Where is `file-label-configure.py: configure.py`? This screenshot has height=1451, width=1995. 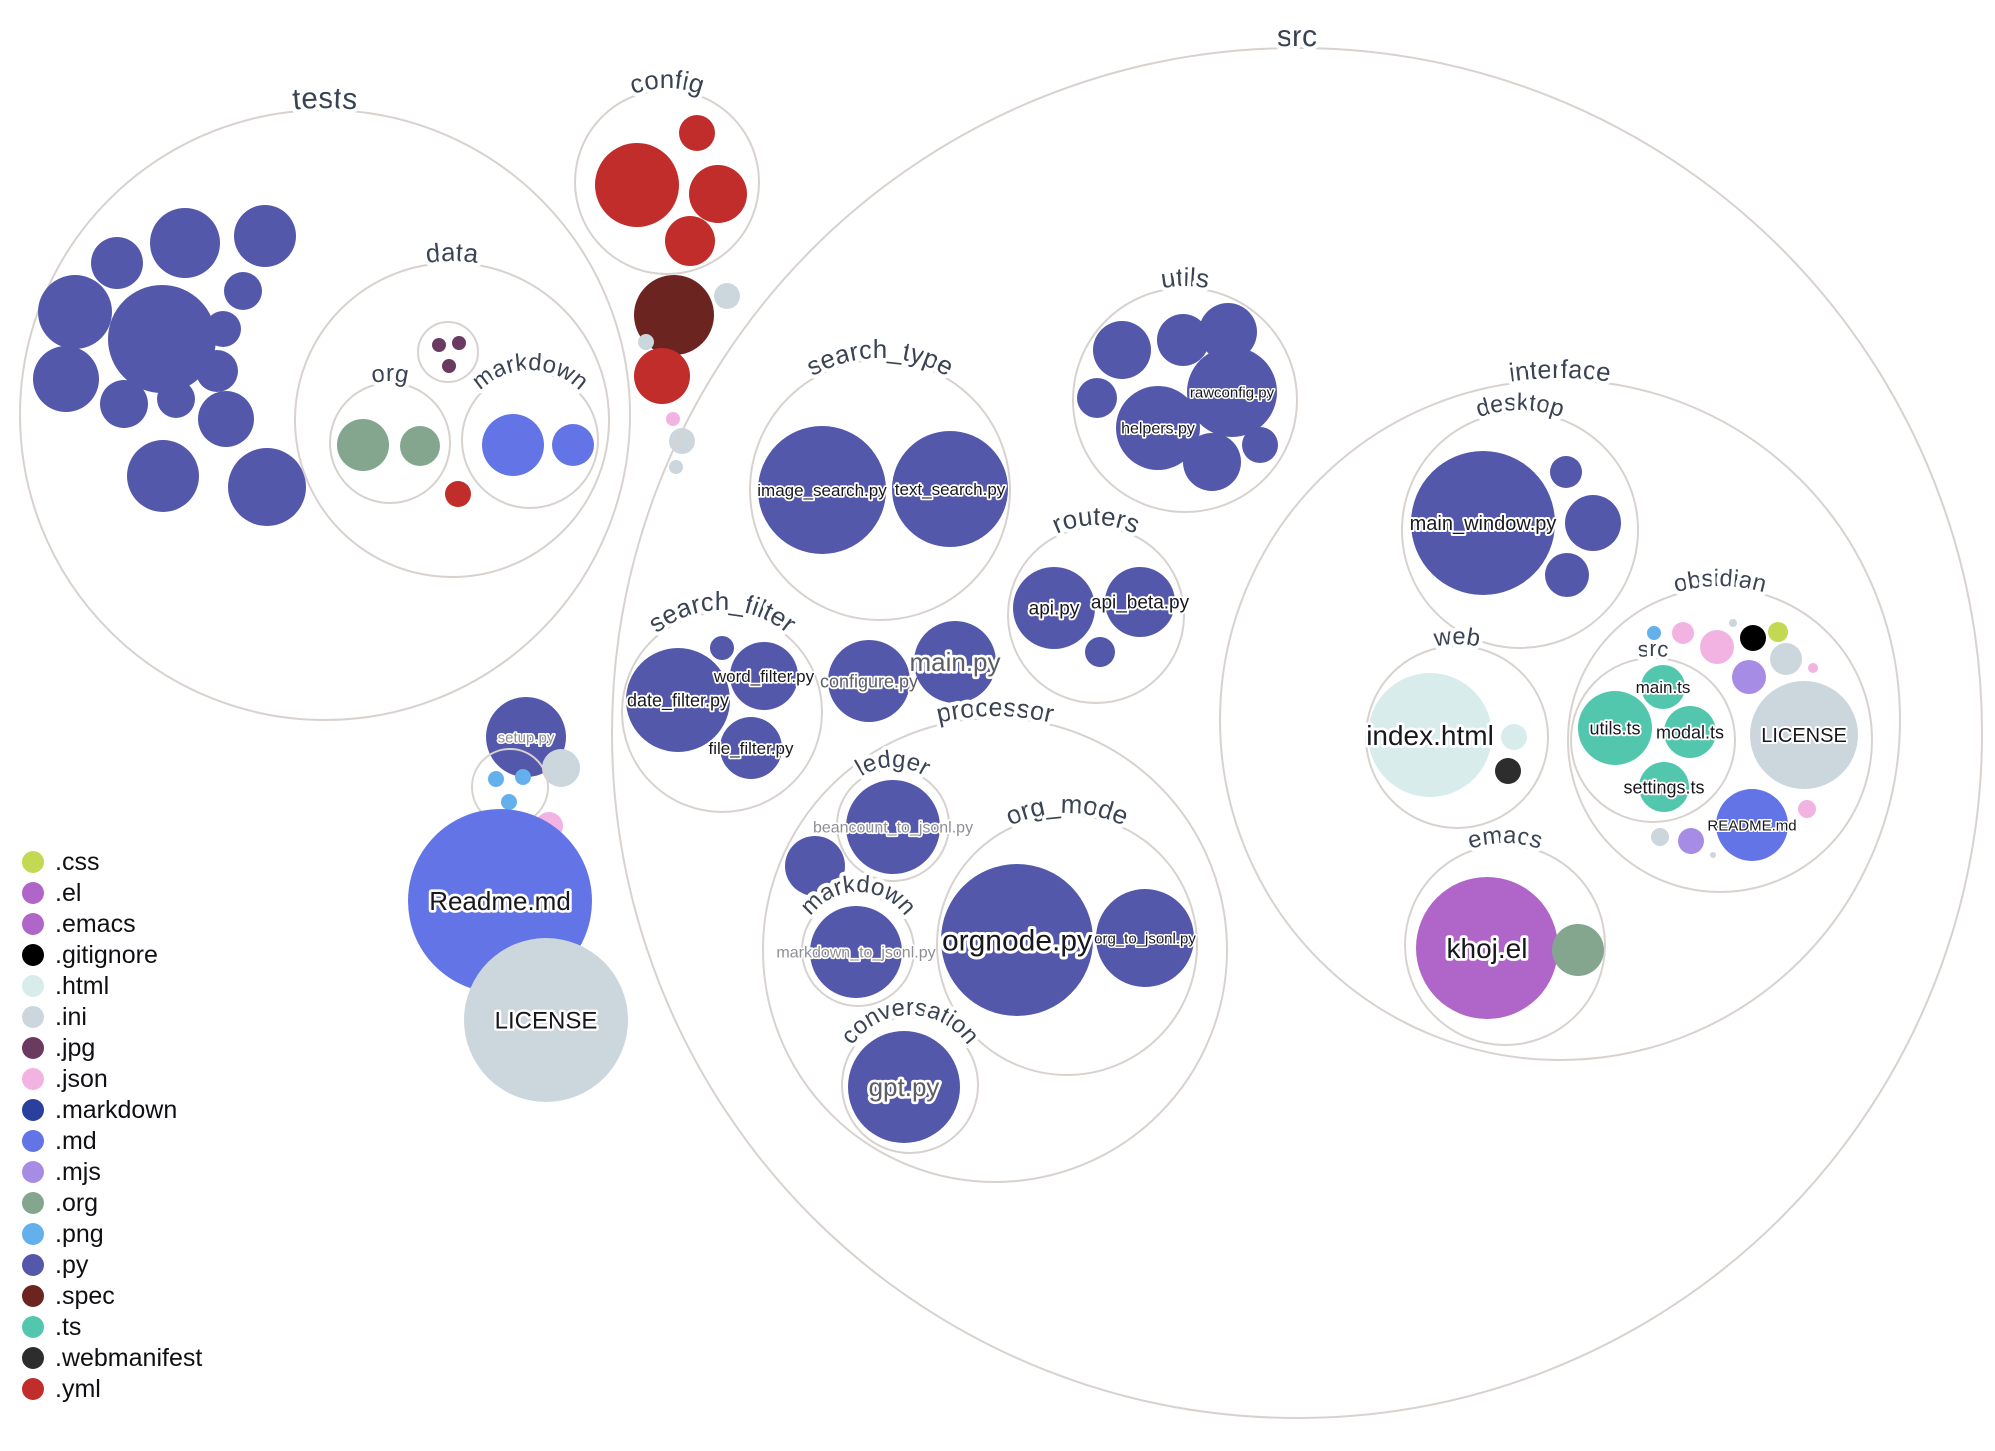
file-label-configure.py: configure.py is located at coordinates (869, 681).